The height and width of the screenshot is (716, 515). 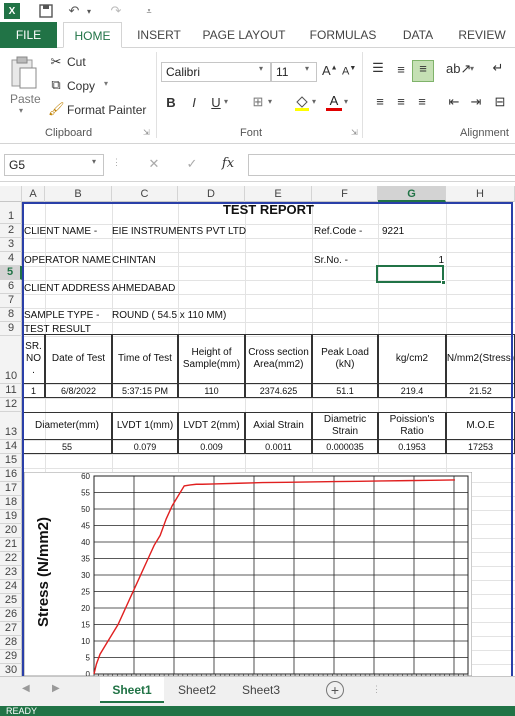 I want to click on bold-button: B, so click(x=171, y=102).